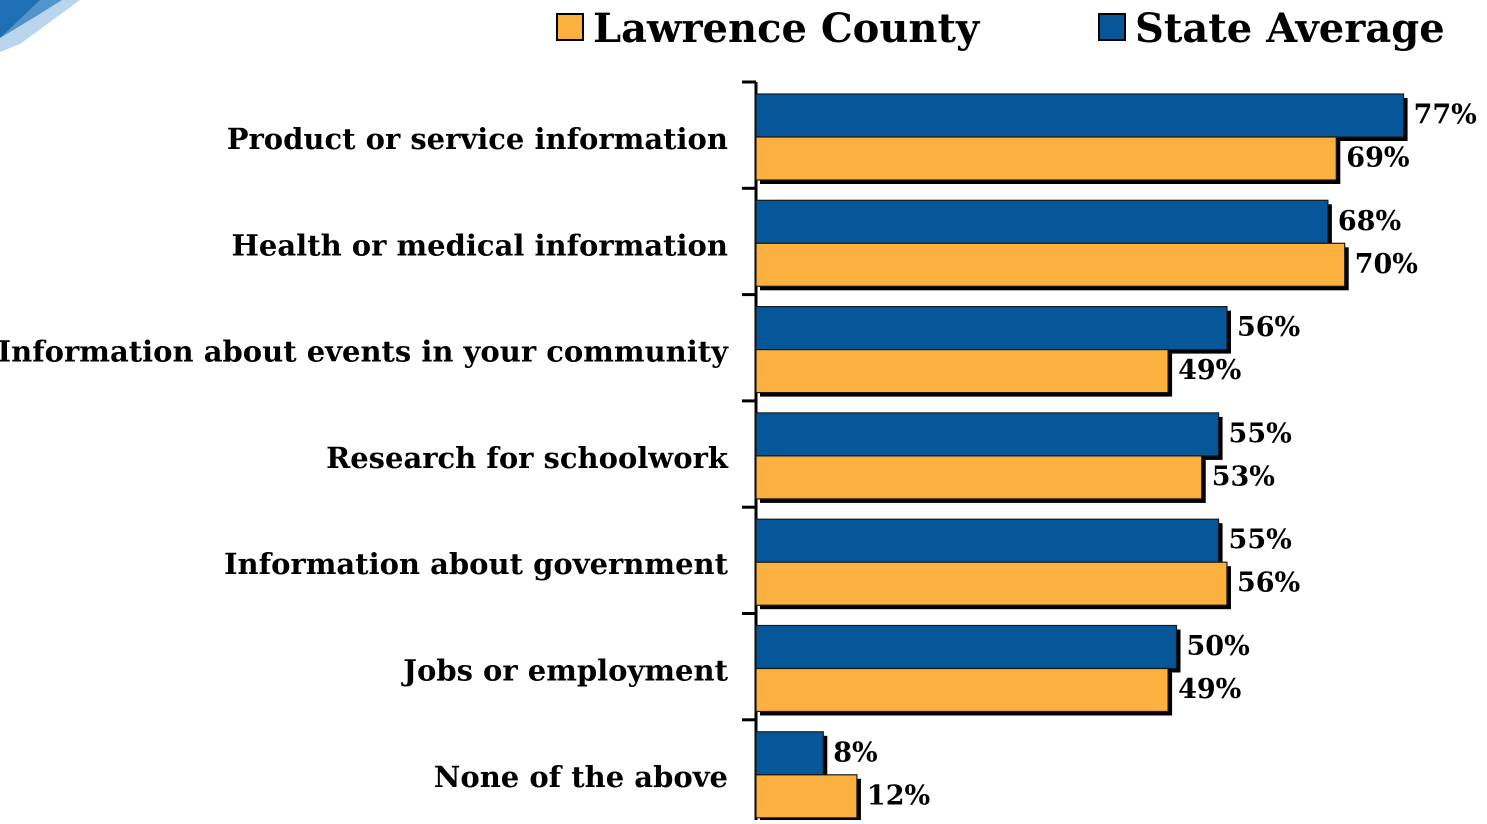  What do you see at coordinates (1386, 264) in the screenshot?
I see `data-label-lawrence-county-health-or-medical-information: 70%` at bounding box center [1386, 264].